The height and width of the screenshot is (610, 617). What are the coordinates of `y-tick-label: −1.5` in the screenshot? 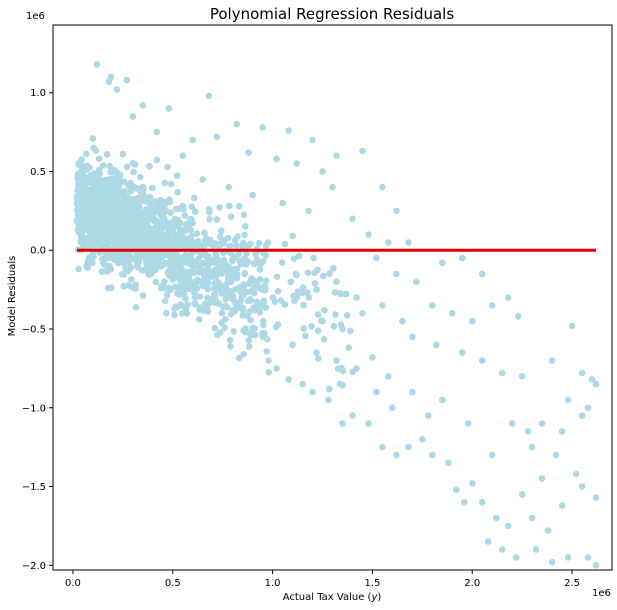 It's located at (34, 487).